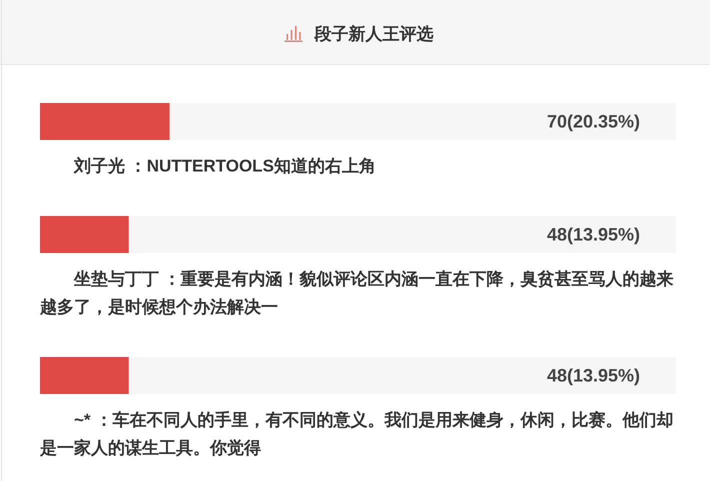 The width and height of the screenshot is (710, 481). I want to click on y-tick-label: ~* ：车在不同人的手里，有不同的意义。我们是用来健身，休闲，比赛。他们却是一家人的谋生工具。你觉得, so click(356, 434).